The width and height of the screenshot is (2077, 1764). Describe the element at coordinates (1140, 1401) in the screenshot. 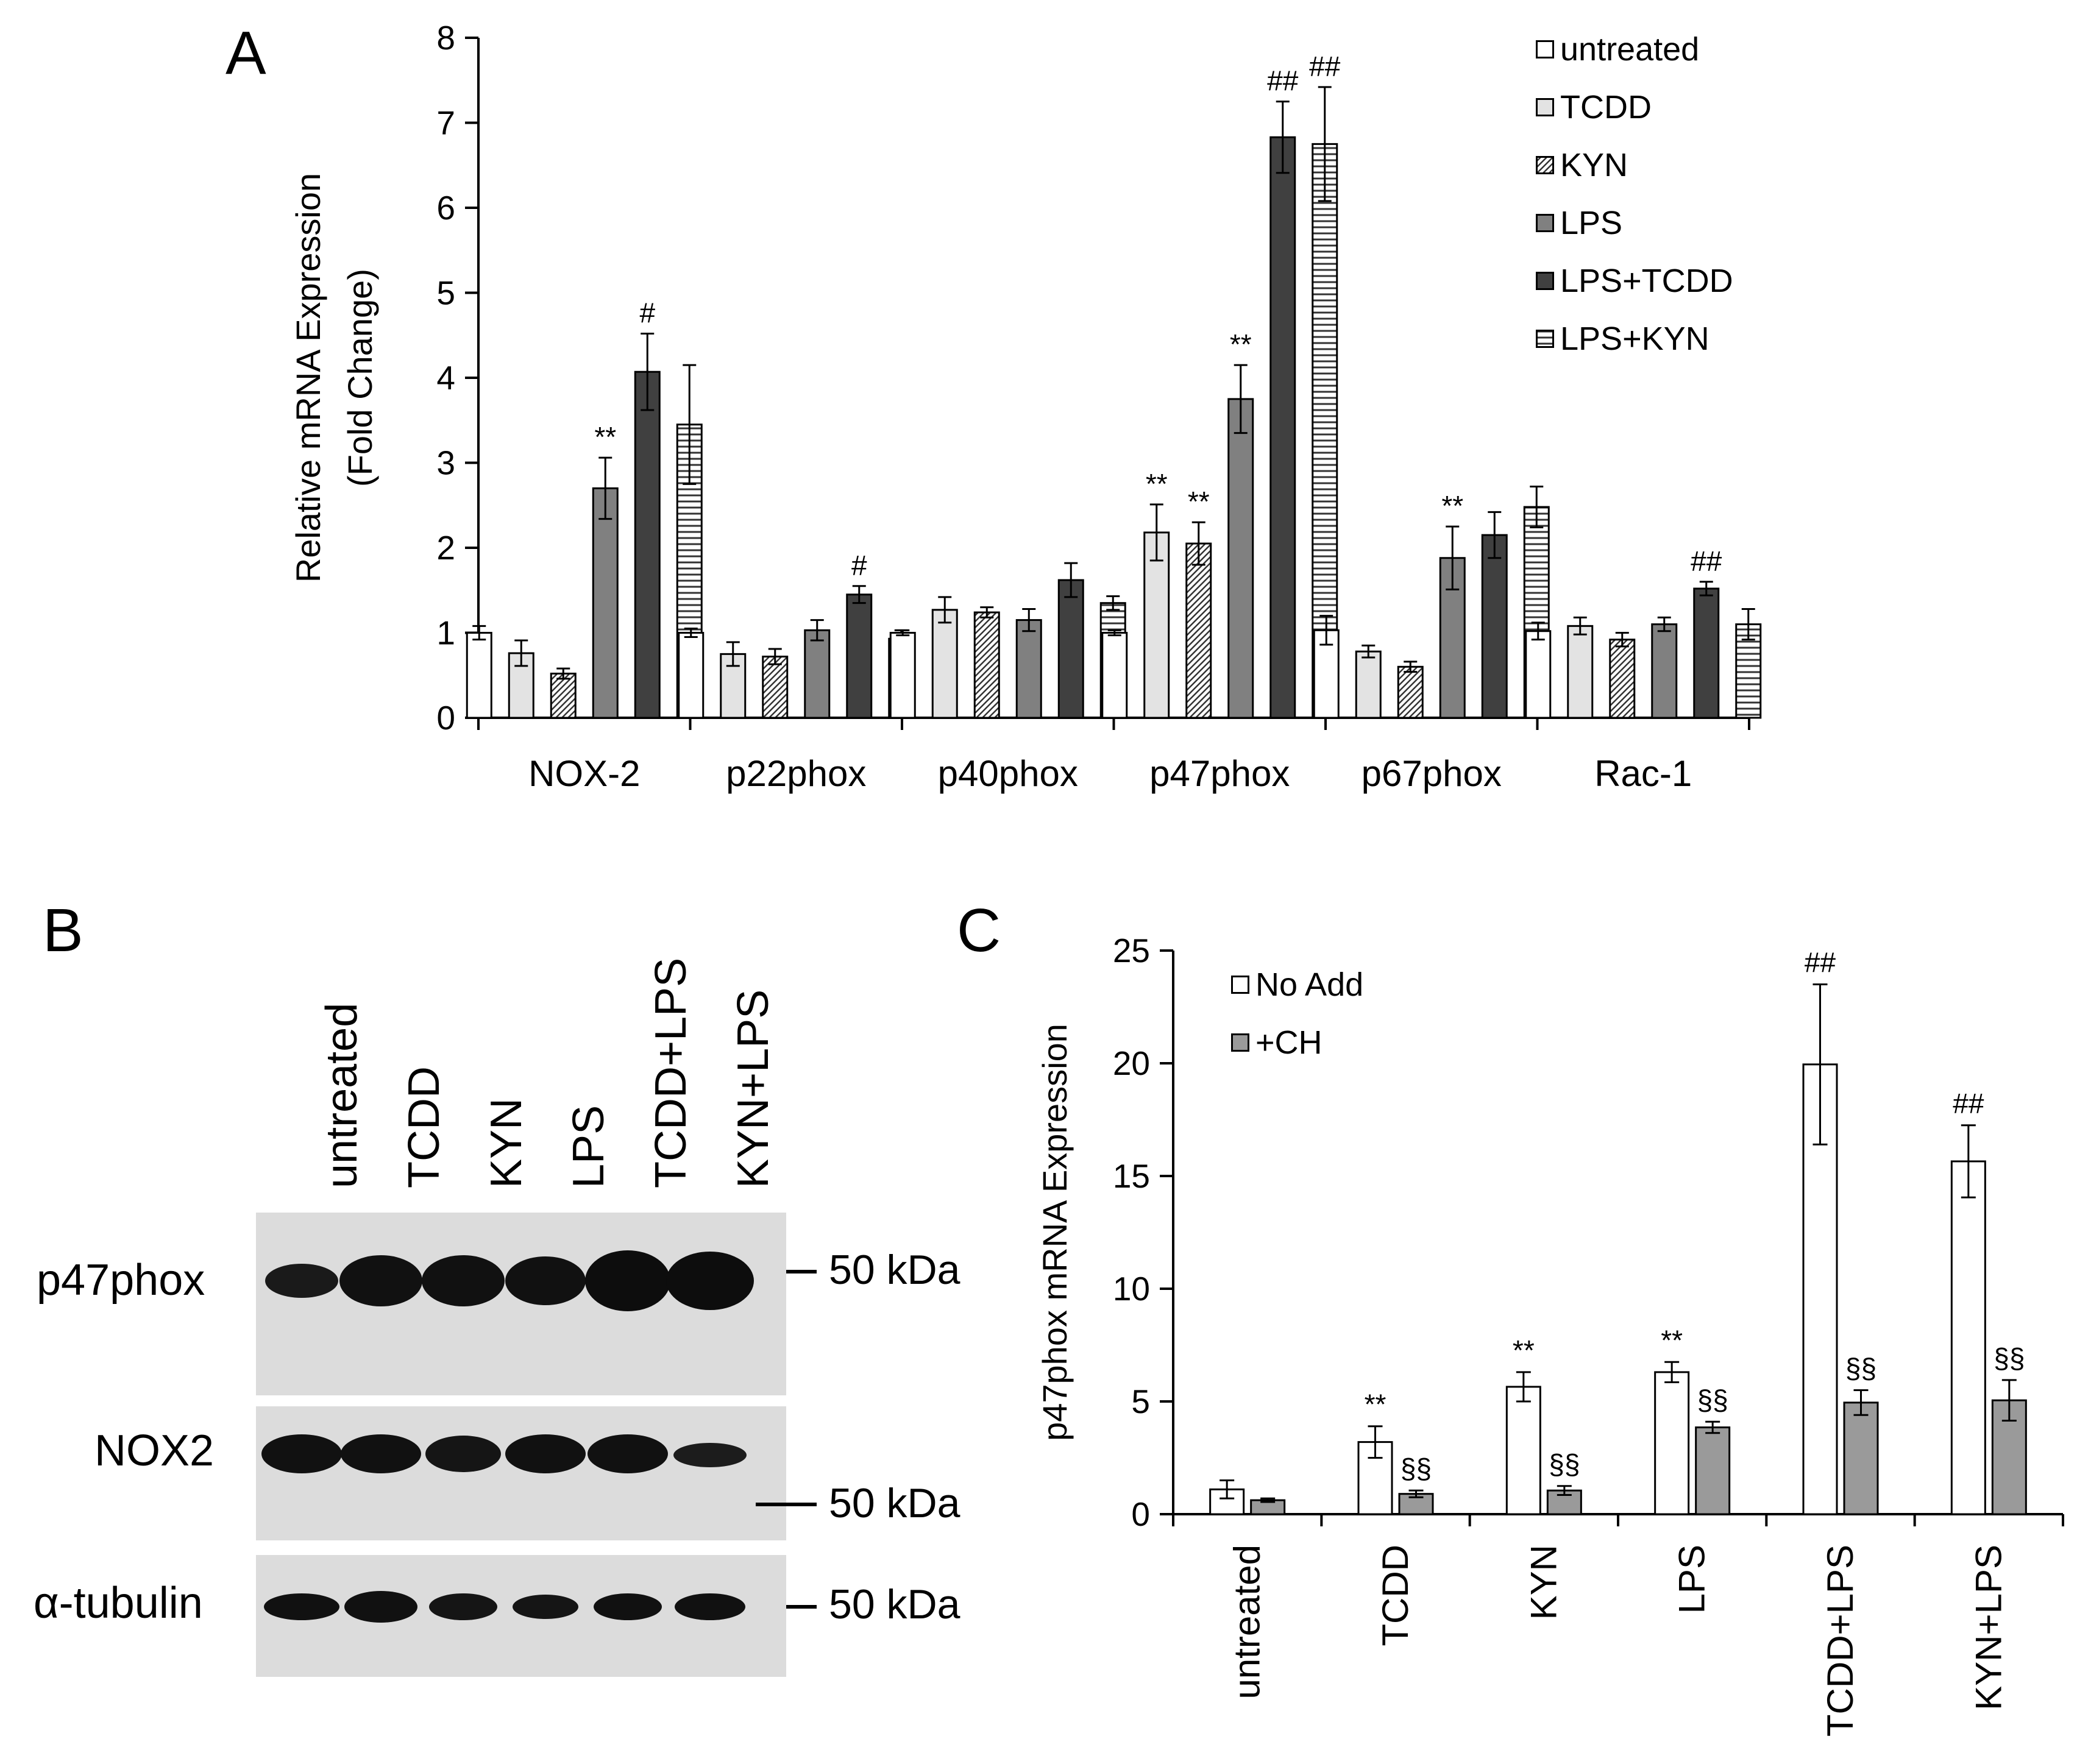

I see `y-tick-label: 5` at that location.